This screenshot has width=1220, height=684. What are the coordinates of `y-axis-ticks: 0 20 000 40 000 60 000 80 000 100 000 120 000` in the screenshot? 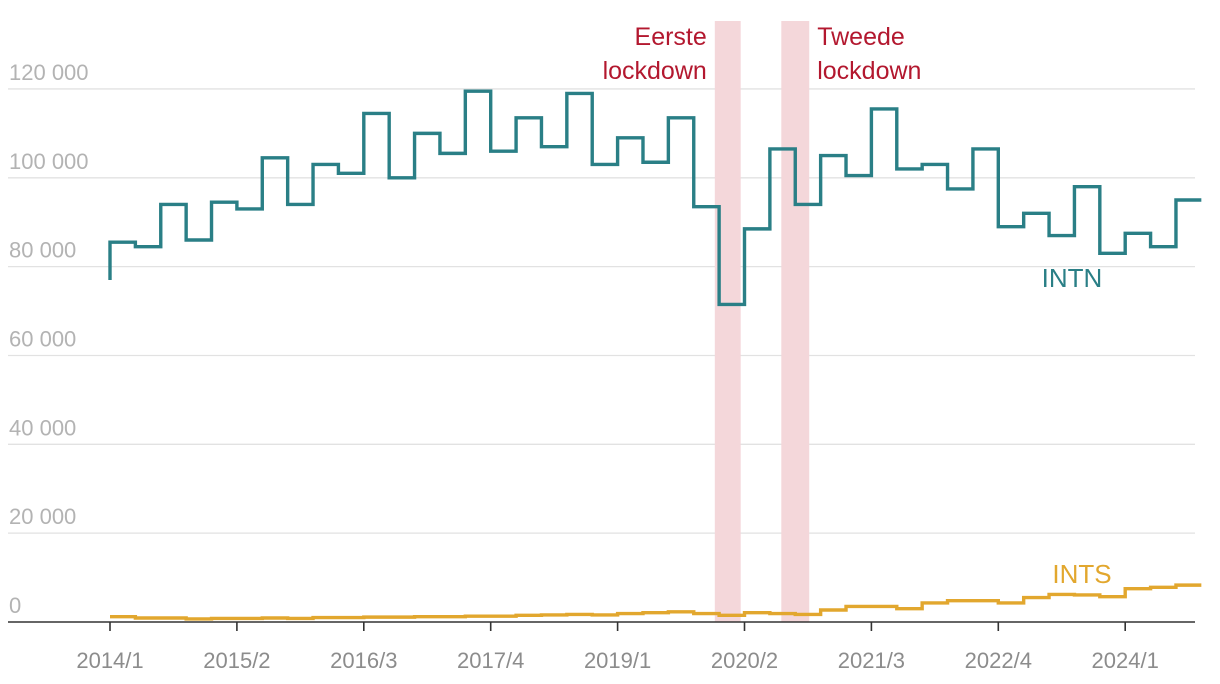 It's located at (49, 339).